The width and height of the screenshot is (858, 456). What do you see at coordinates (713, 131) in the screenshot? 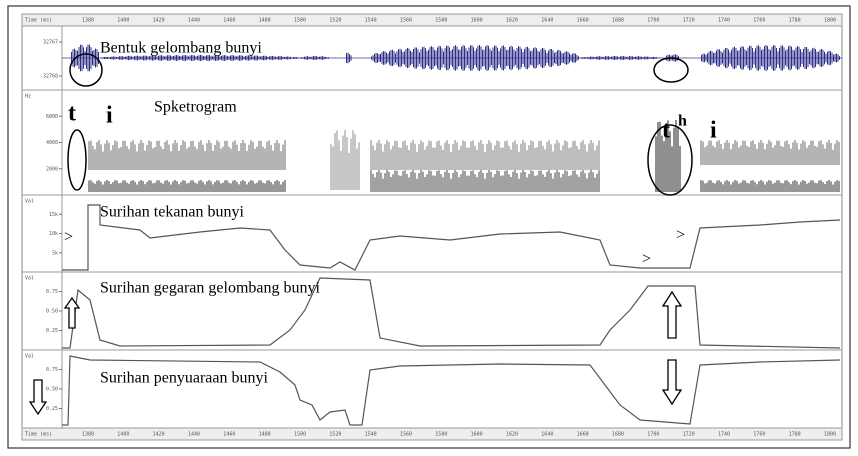
I see `phone-label: i` at bounding box center [713, 131].